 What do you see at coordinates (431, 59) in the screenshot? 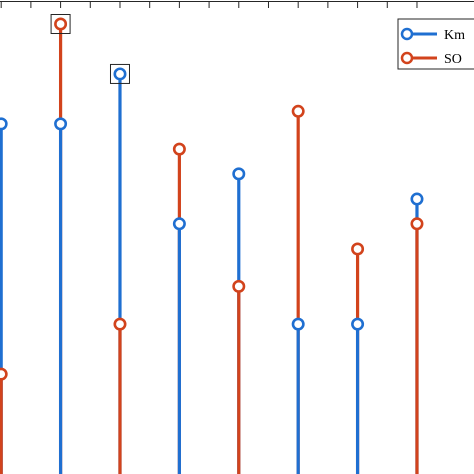
I see `legend-entry-so: SO` at bounding box center [431, 59].